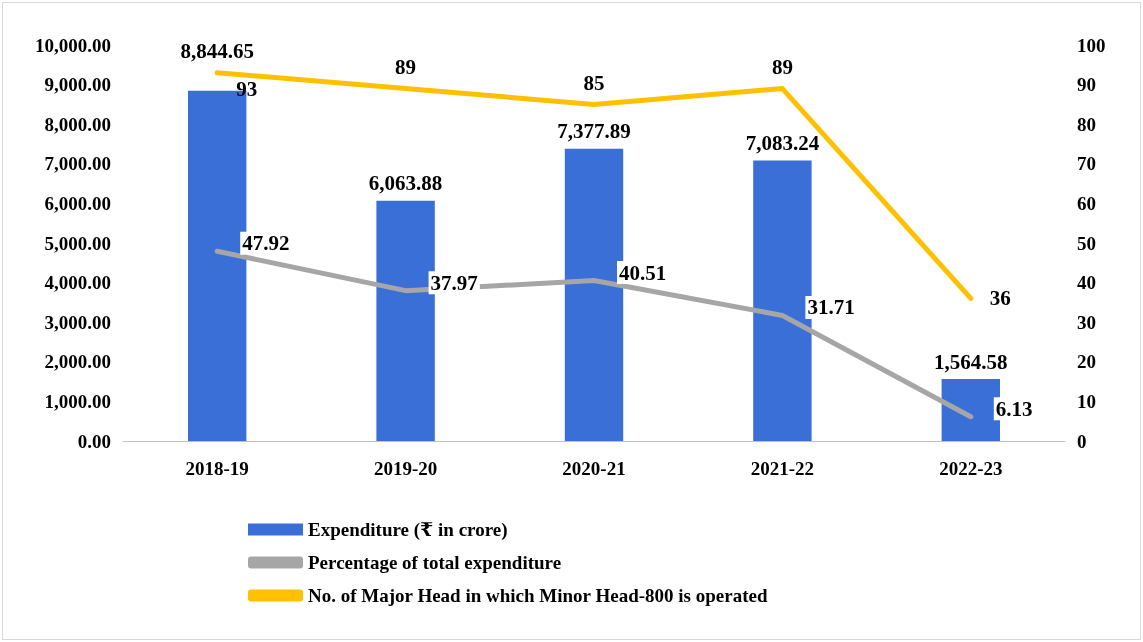  What do you see at coordinates (594, 468) in the screenshot?
I see `x-tick-label: 2020-21` at bounding box center [594, 468].